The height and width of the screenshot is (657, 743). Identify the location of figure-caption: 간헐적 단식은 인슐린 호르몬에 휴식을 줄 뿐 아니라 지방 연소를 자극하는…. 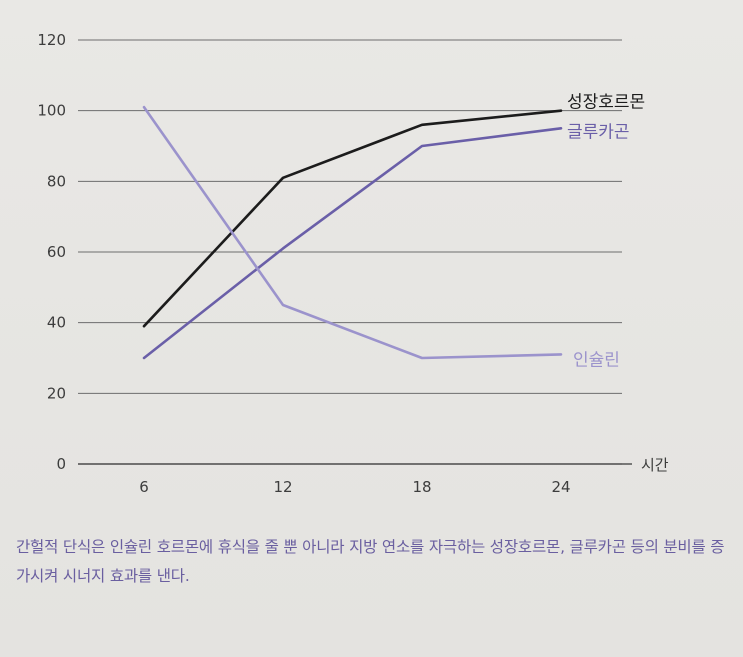
(370, 561).